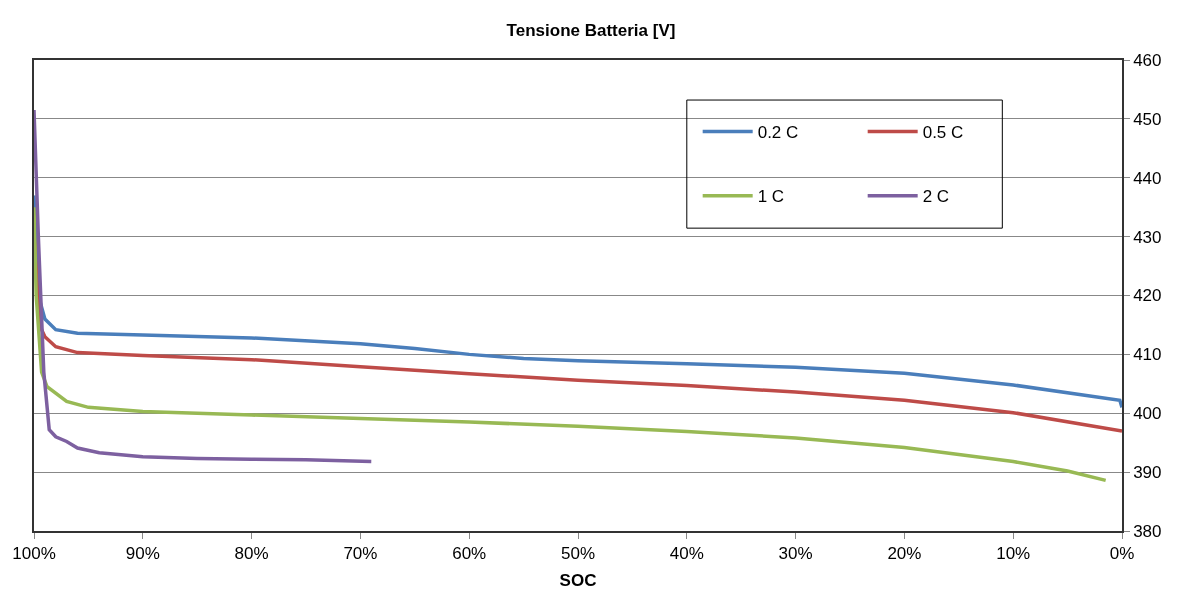  What do you see at coordinates (771, 197) in the screenshot?
I see `legend-label: 1 C` at bounding box center [771, 197].